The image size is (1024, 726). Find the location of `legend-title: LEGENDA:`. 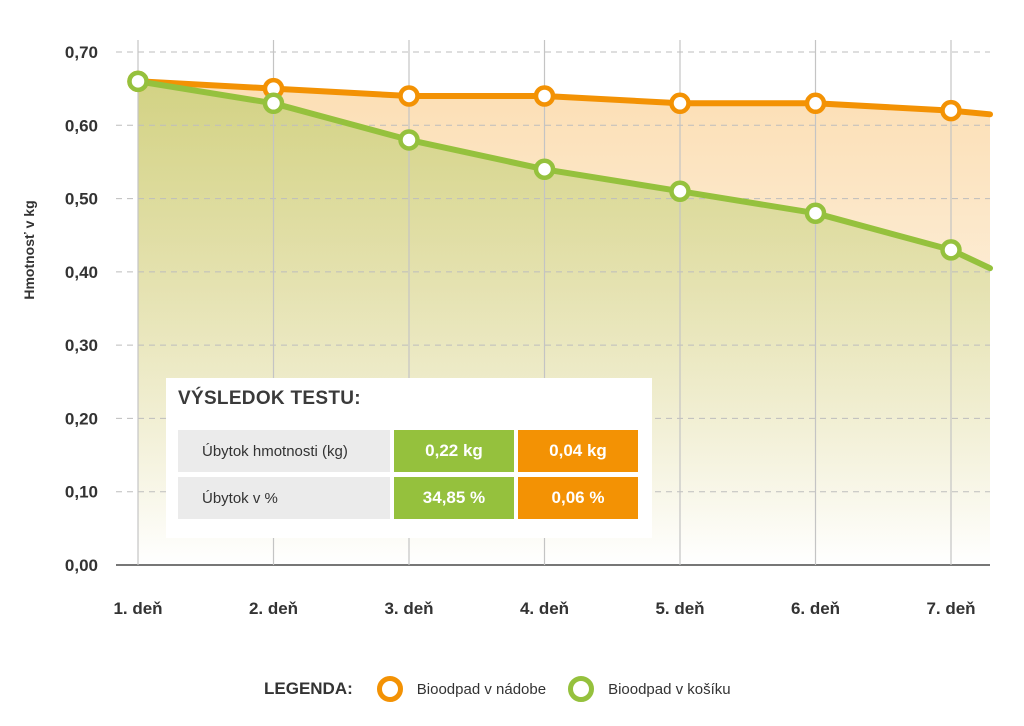

legend-title: LEGENDA: is located at coordinates (308, 688).